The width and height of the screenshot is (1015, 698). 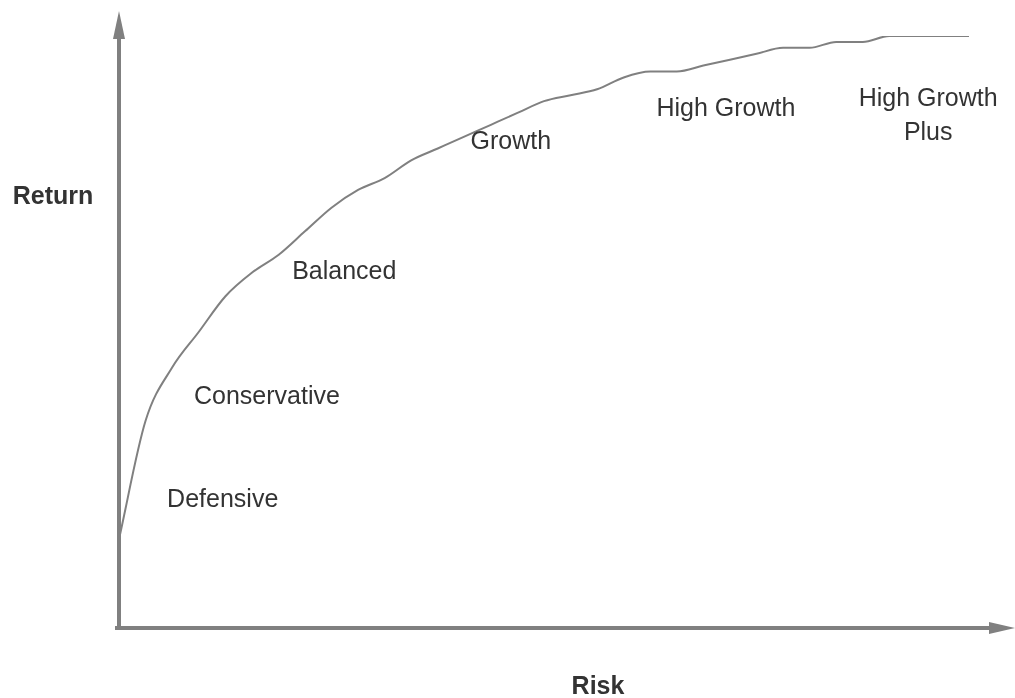 I want to click on x-axis-title: Risk, so click(x=598, y=684).